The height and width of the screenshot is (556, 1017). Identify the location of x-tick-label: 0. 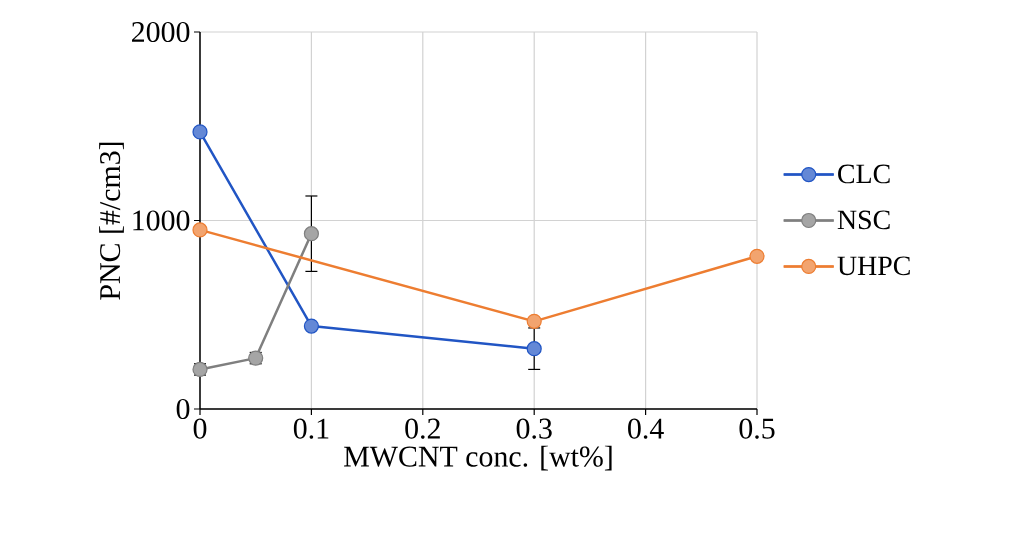
(200, 428).